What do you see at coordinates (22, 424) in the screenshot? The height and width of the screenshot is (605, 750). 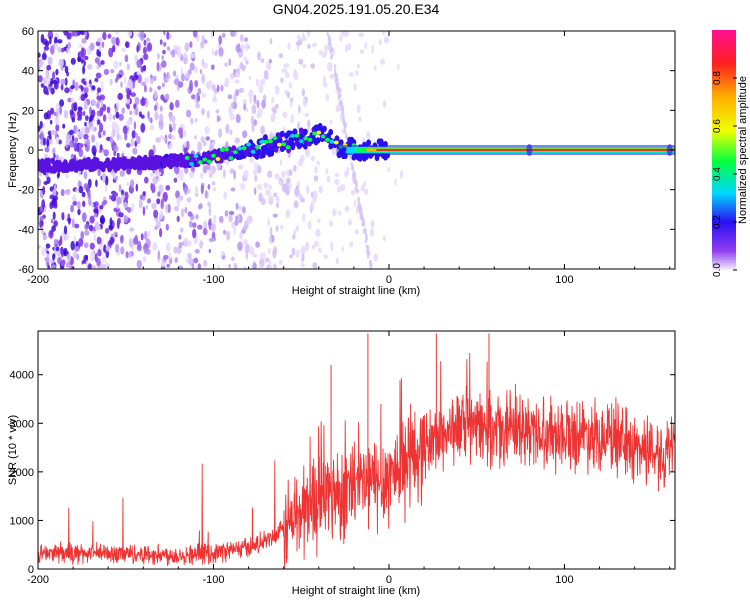 I see `y-tick-label: 3000` at bounding box center [22, 424].